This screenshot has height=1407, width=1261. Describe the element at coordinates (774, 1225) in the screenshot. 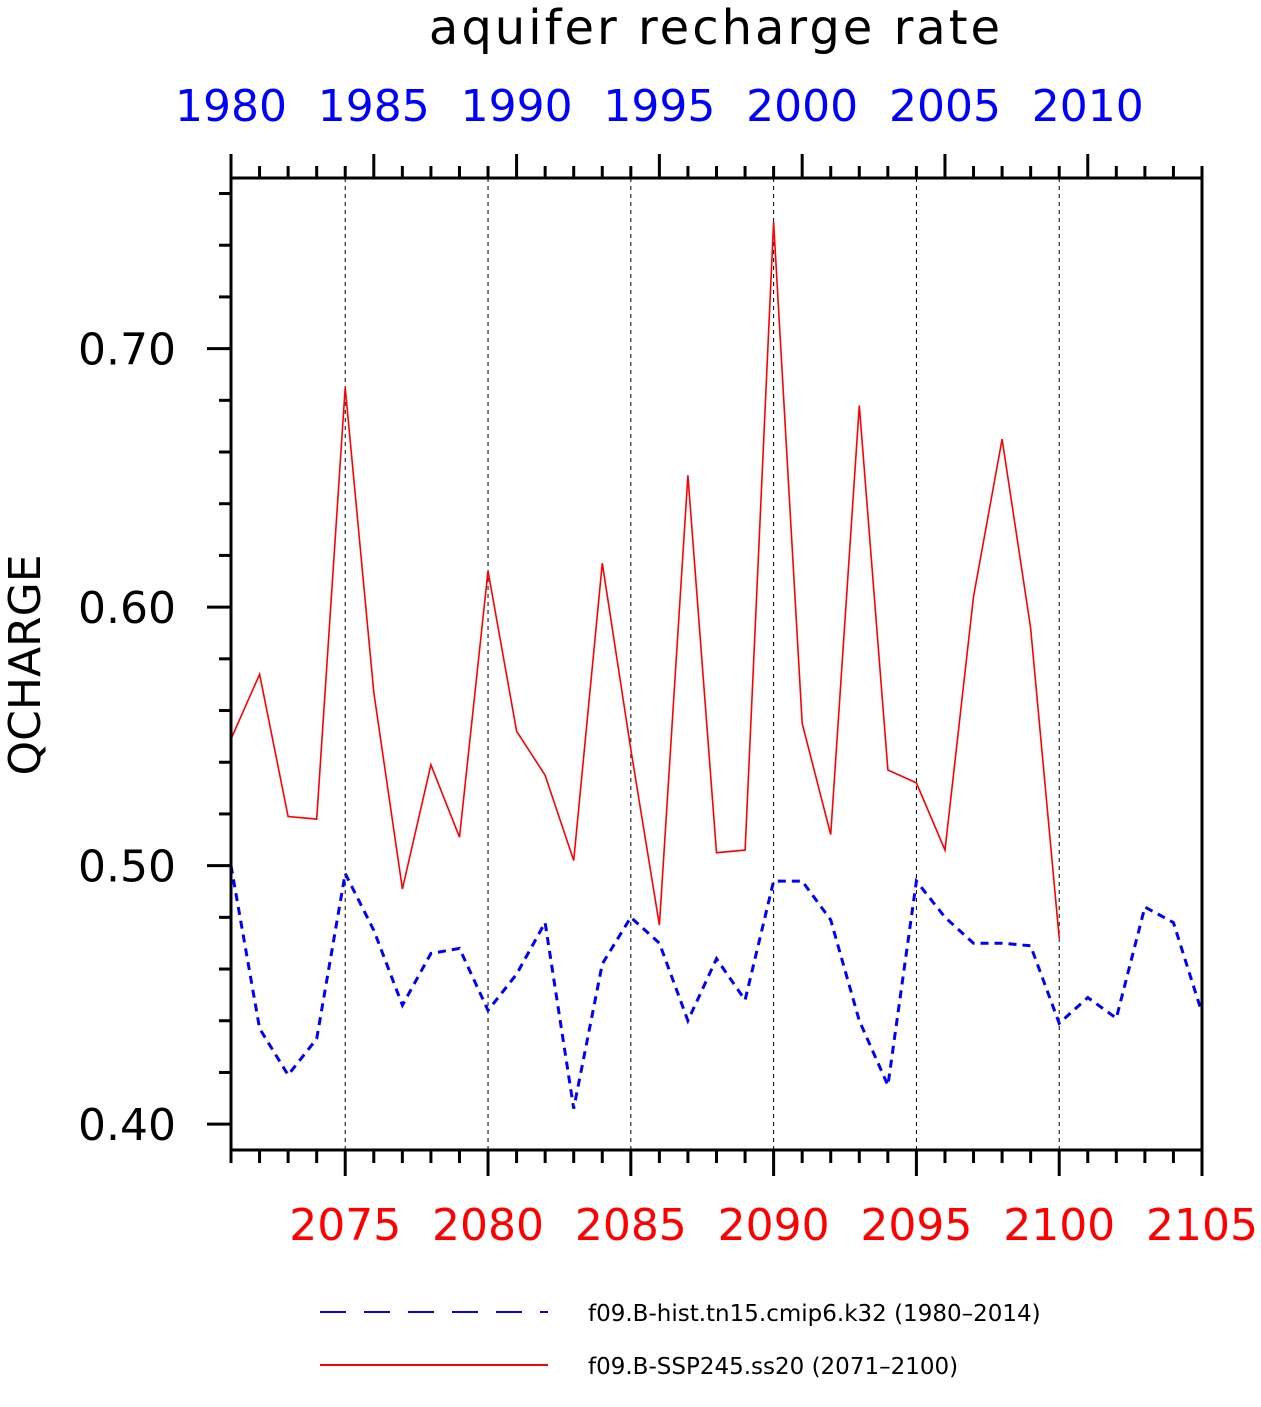

I see `bottom-axis-tick-label: 2090` at that location.